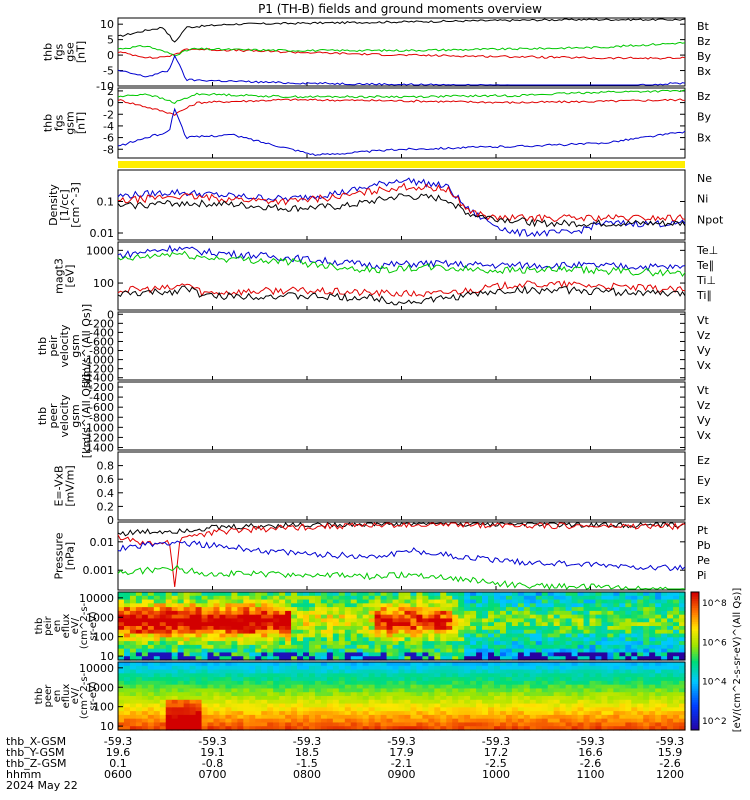  I want to click on y-tick-label: 100, so click(103, 283).